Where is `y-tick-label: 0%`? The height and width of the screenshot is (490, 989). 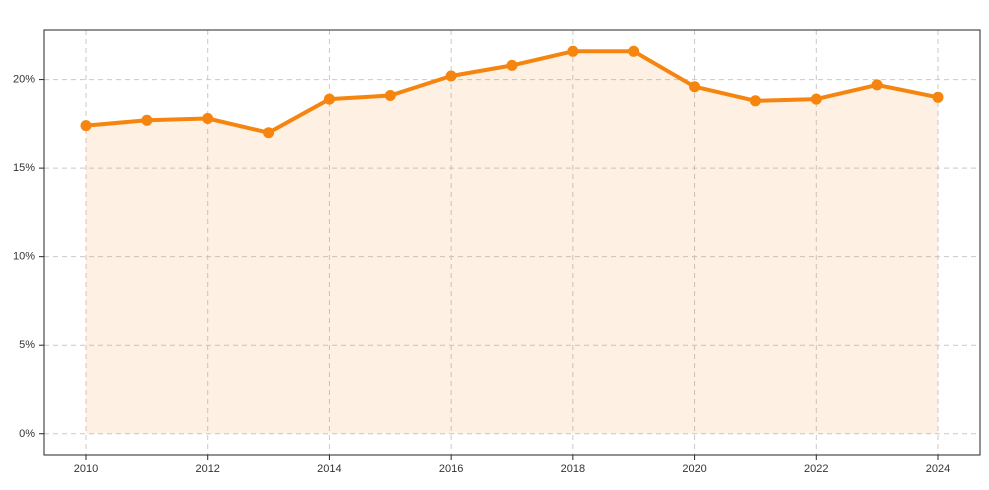
y-tick-label: 0% is located at coordinates (27, 434).